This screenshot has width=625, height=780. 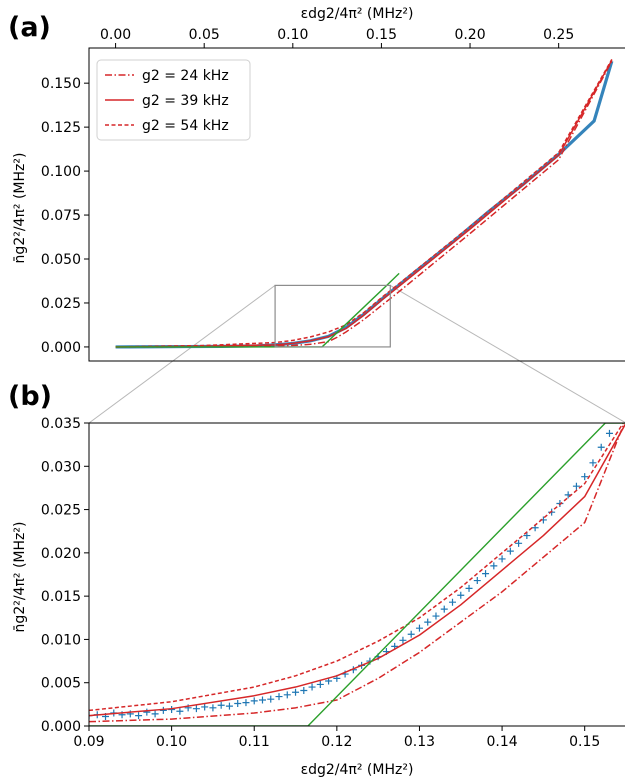 What do you see at coordinates (185, 126) in the screenshot?
I see `legend-label-54khz: g2 = 54 kHz` at bounding box center [185, 126].